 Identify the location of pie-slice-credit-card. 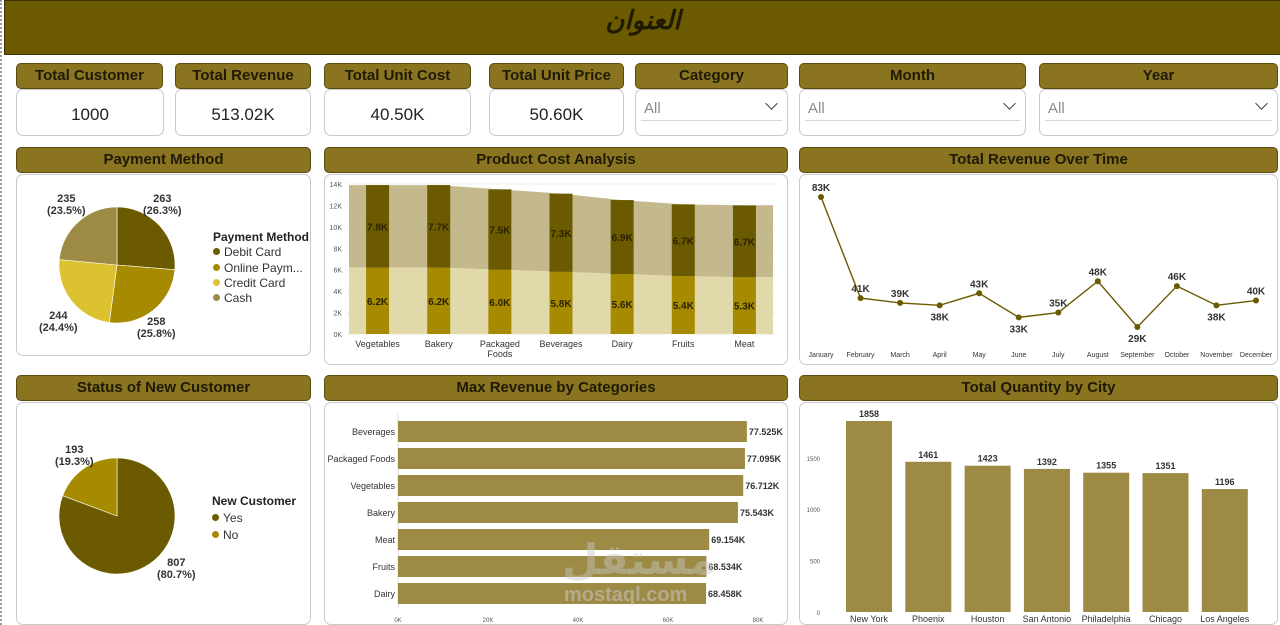
(88, 291).